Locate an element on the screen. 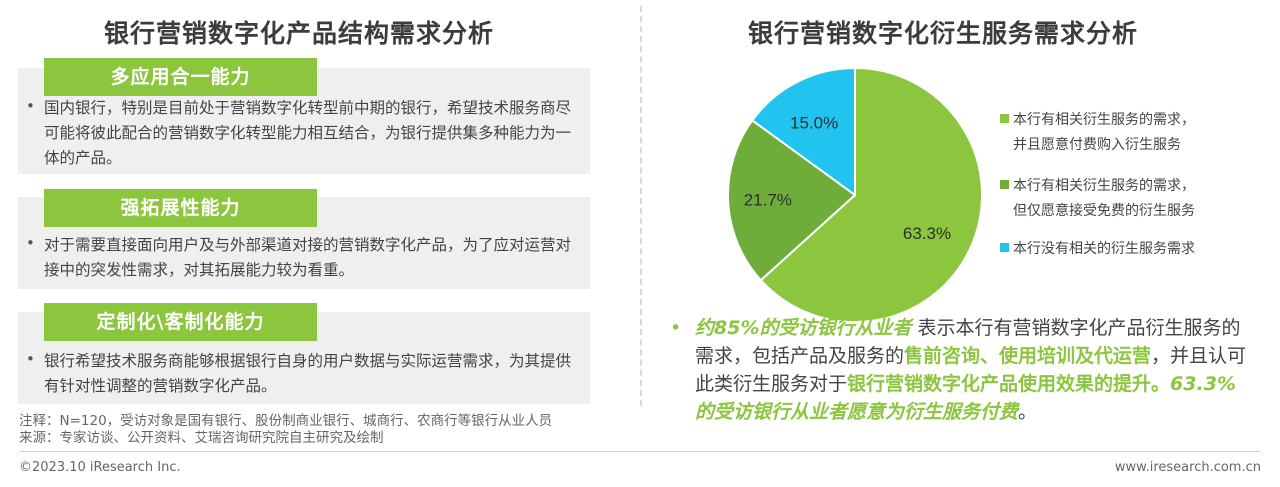 Image resolution: width=1280 pixels, height=487 pixels. left-panel-title: 银行营销数字化产品结构需求分析 is located at coordinates (299, 33).